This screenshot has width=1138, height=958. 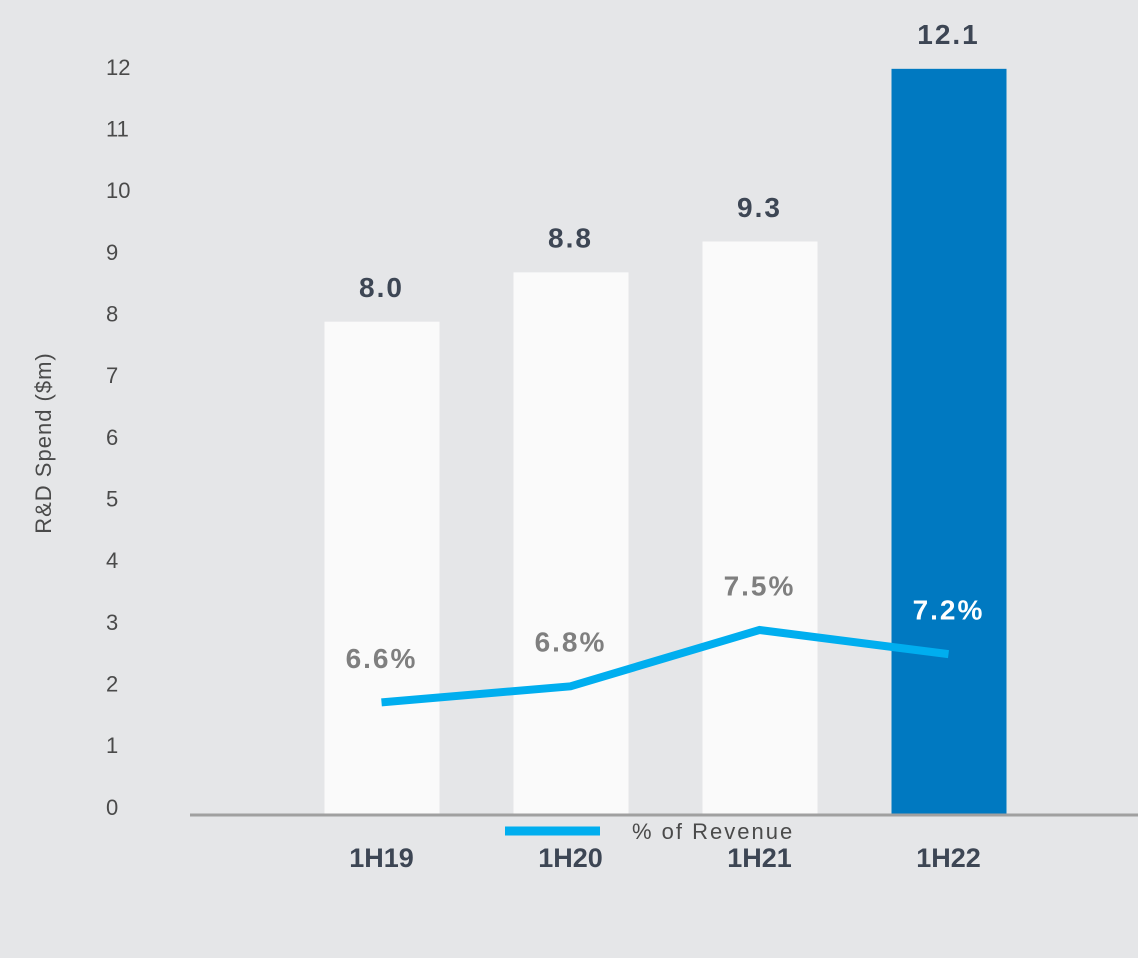 I want to click on y-tick-label: 7, so click(x=112, y=375).